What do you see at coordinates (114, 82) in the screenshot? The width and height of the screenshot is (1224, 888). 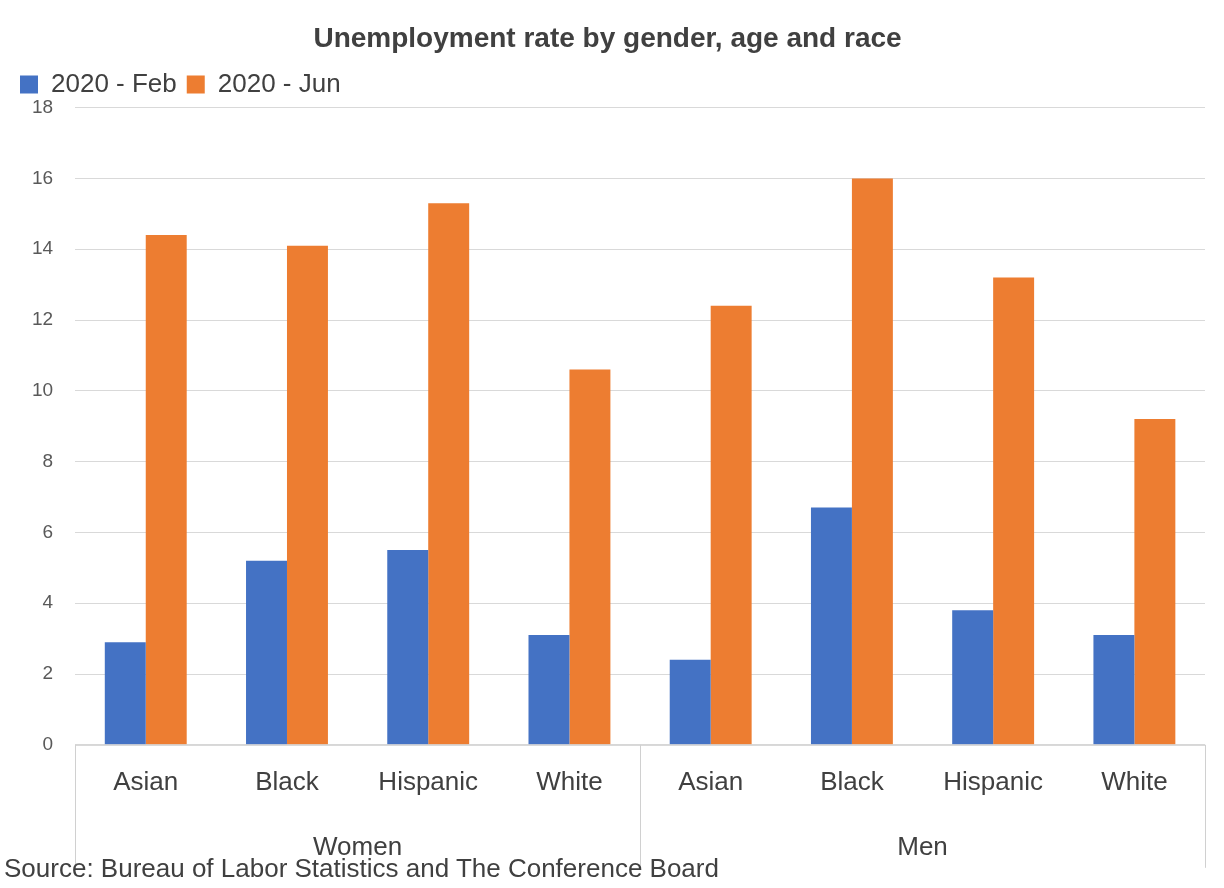 I see `legend-label: 2020 - Feb` at bounding box center [114, 82].